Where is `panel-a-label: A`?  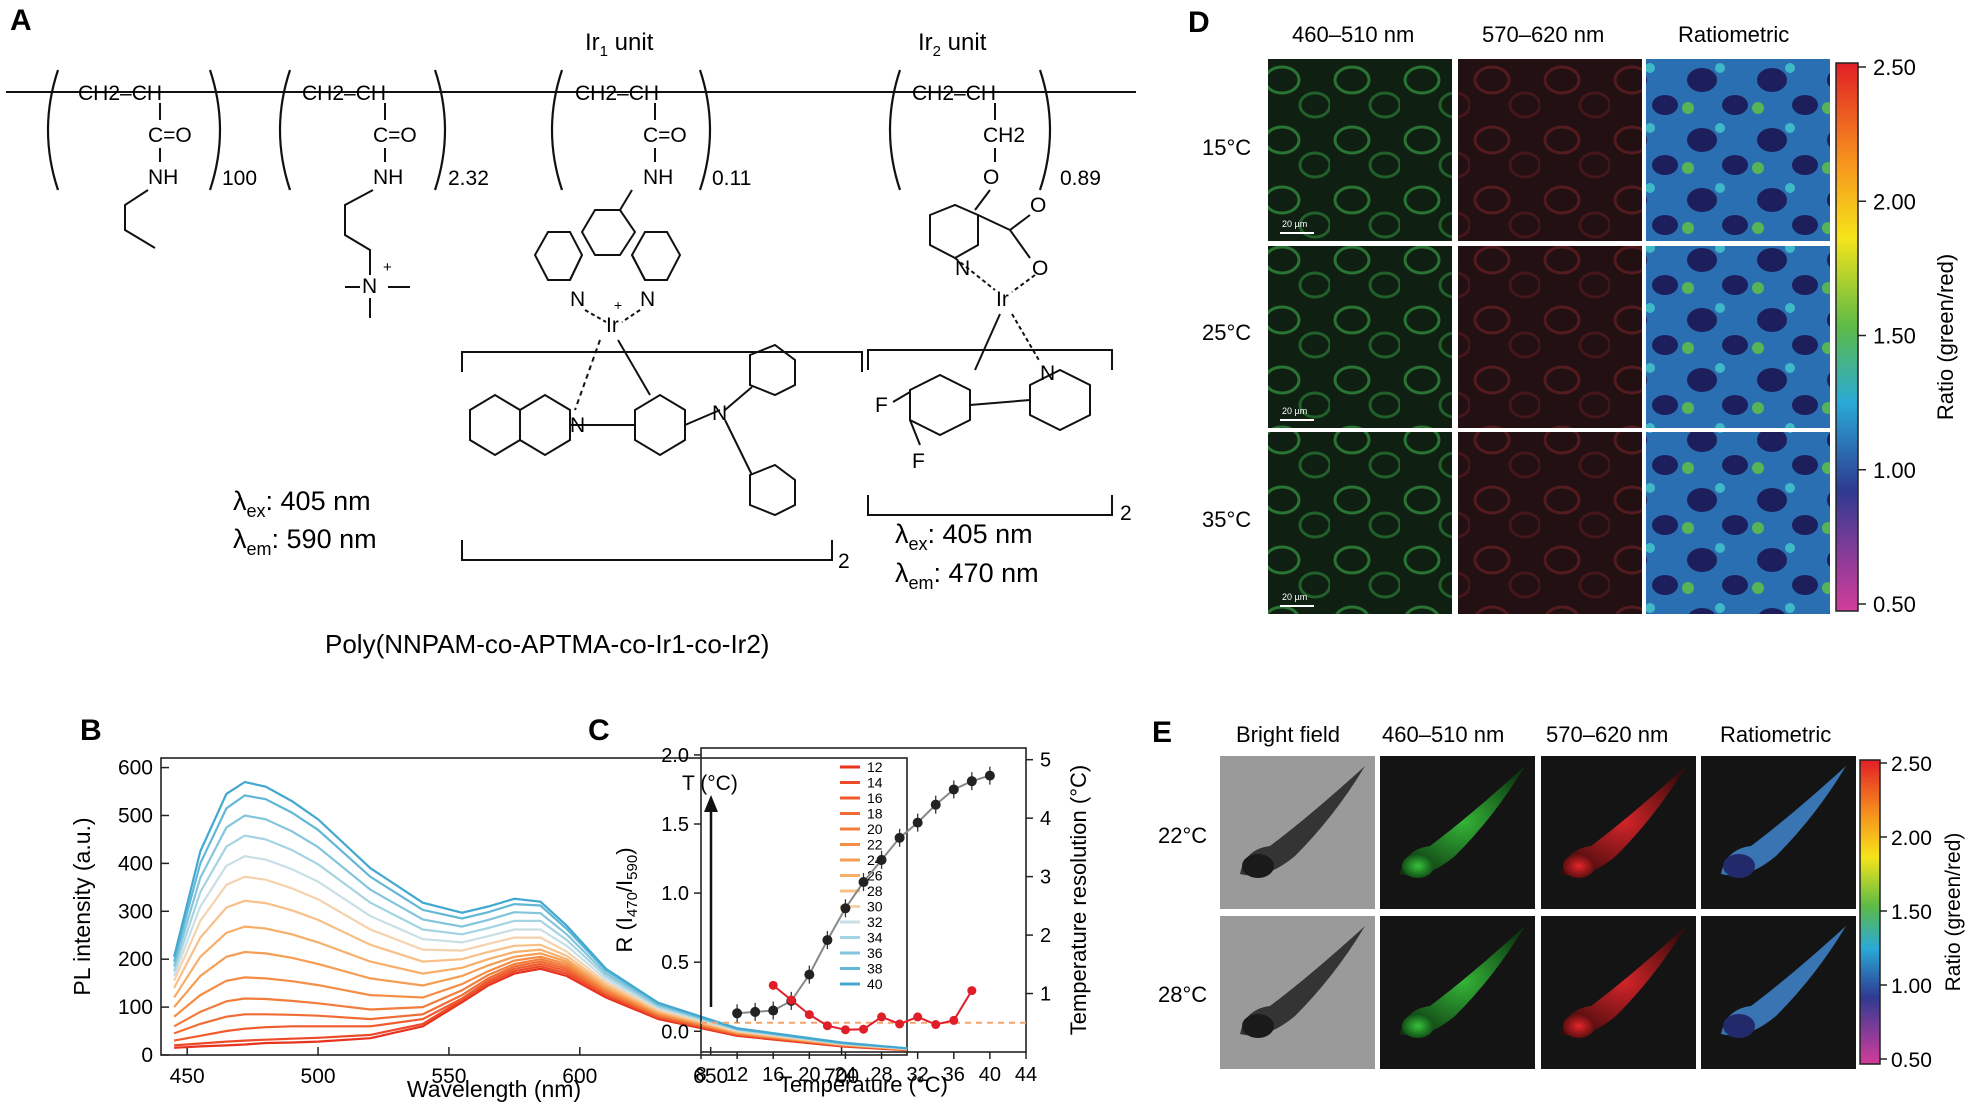
panel-a-label: A is located at coordinates (21, 20).